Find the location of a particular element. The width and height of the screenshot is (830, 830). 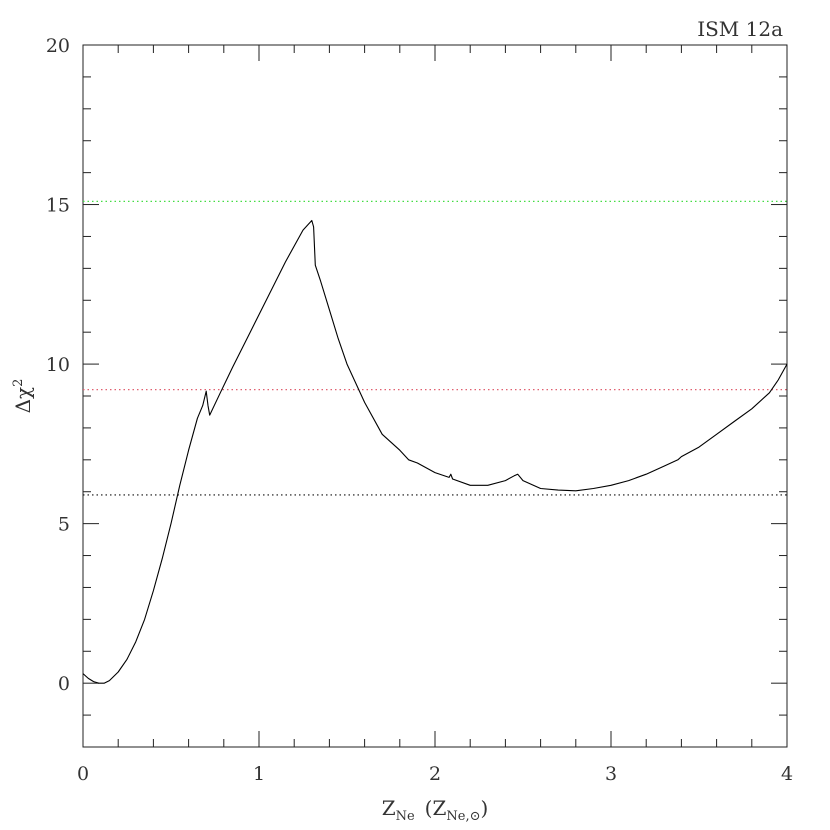

y-axis-label-sup: 2 is located at coordinates (18, 383).